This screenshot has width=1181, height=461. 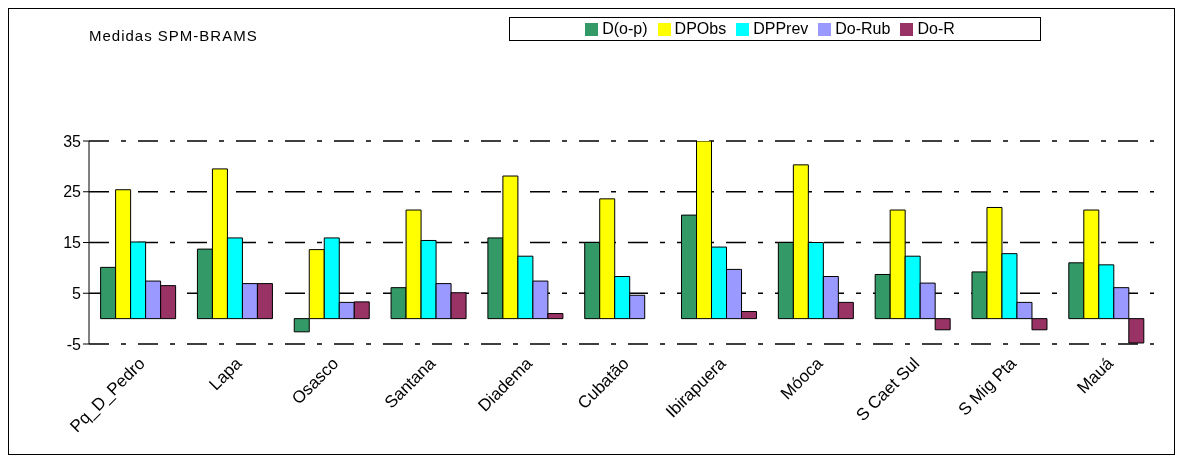 I want to click on legend-label: Do-R, so click(x=936, y=28).